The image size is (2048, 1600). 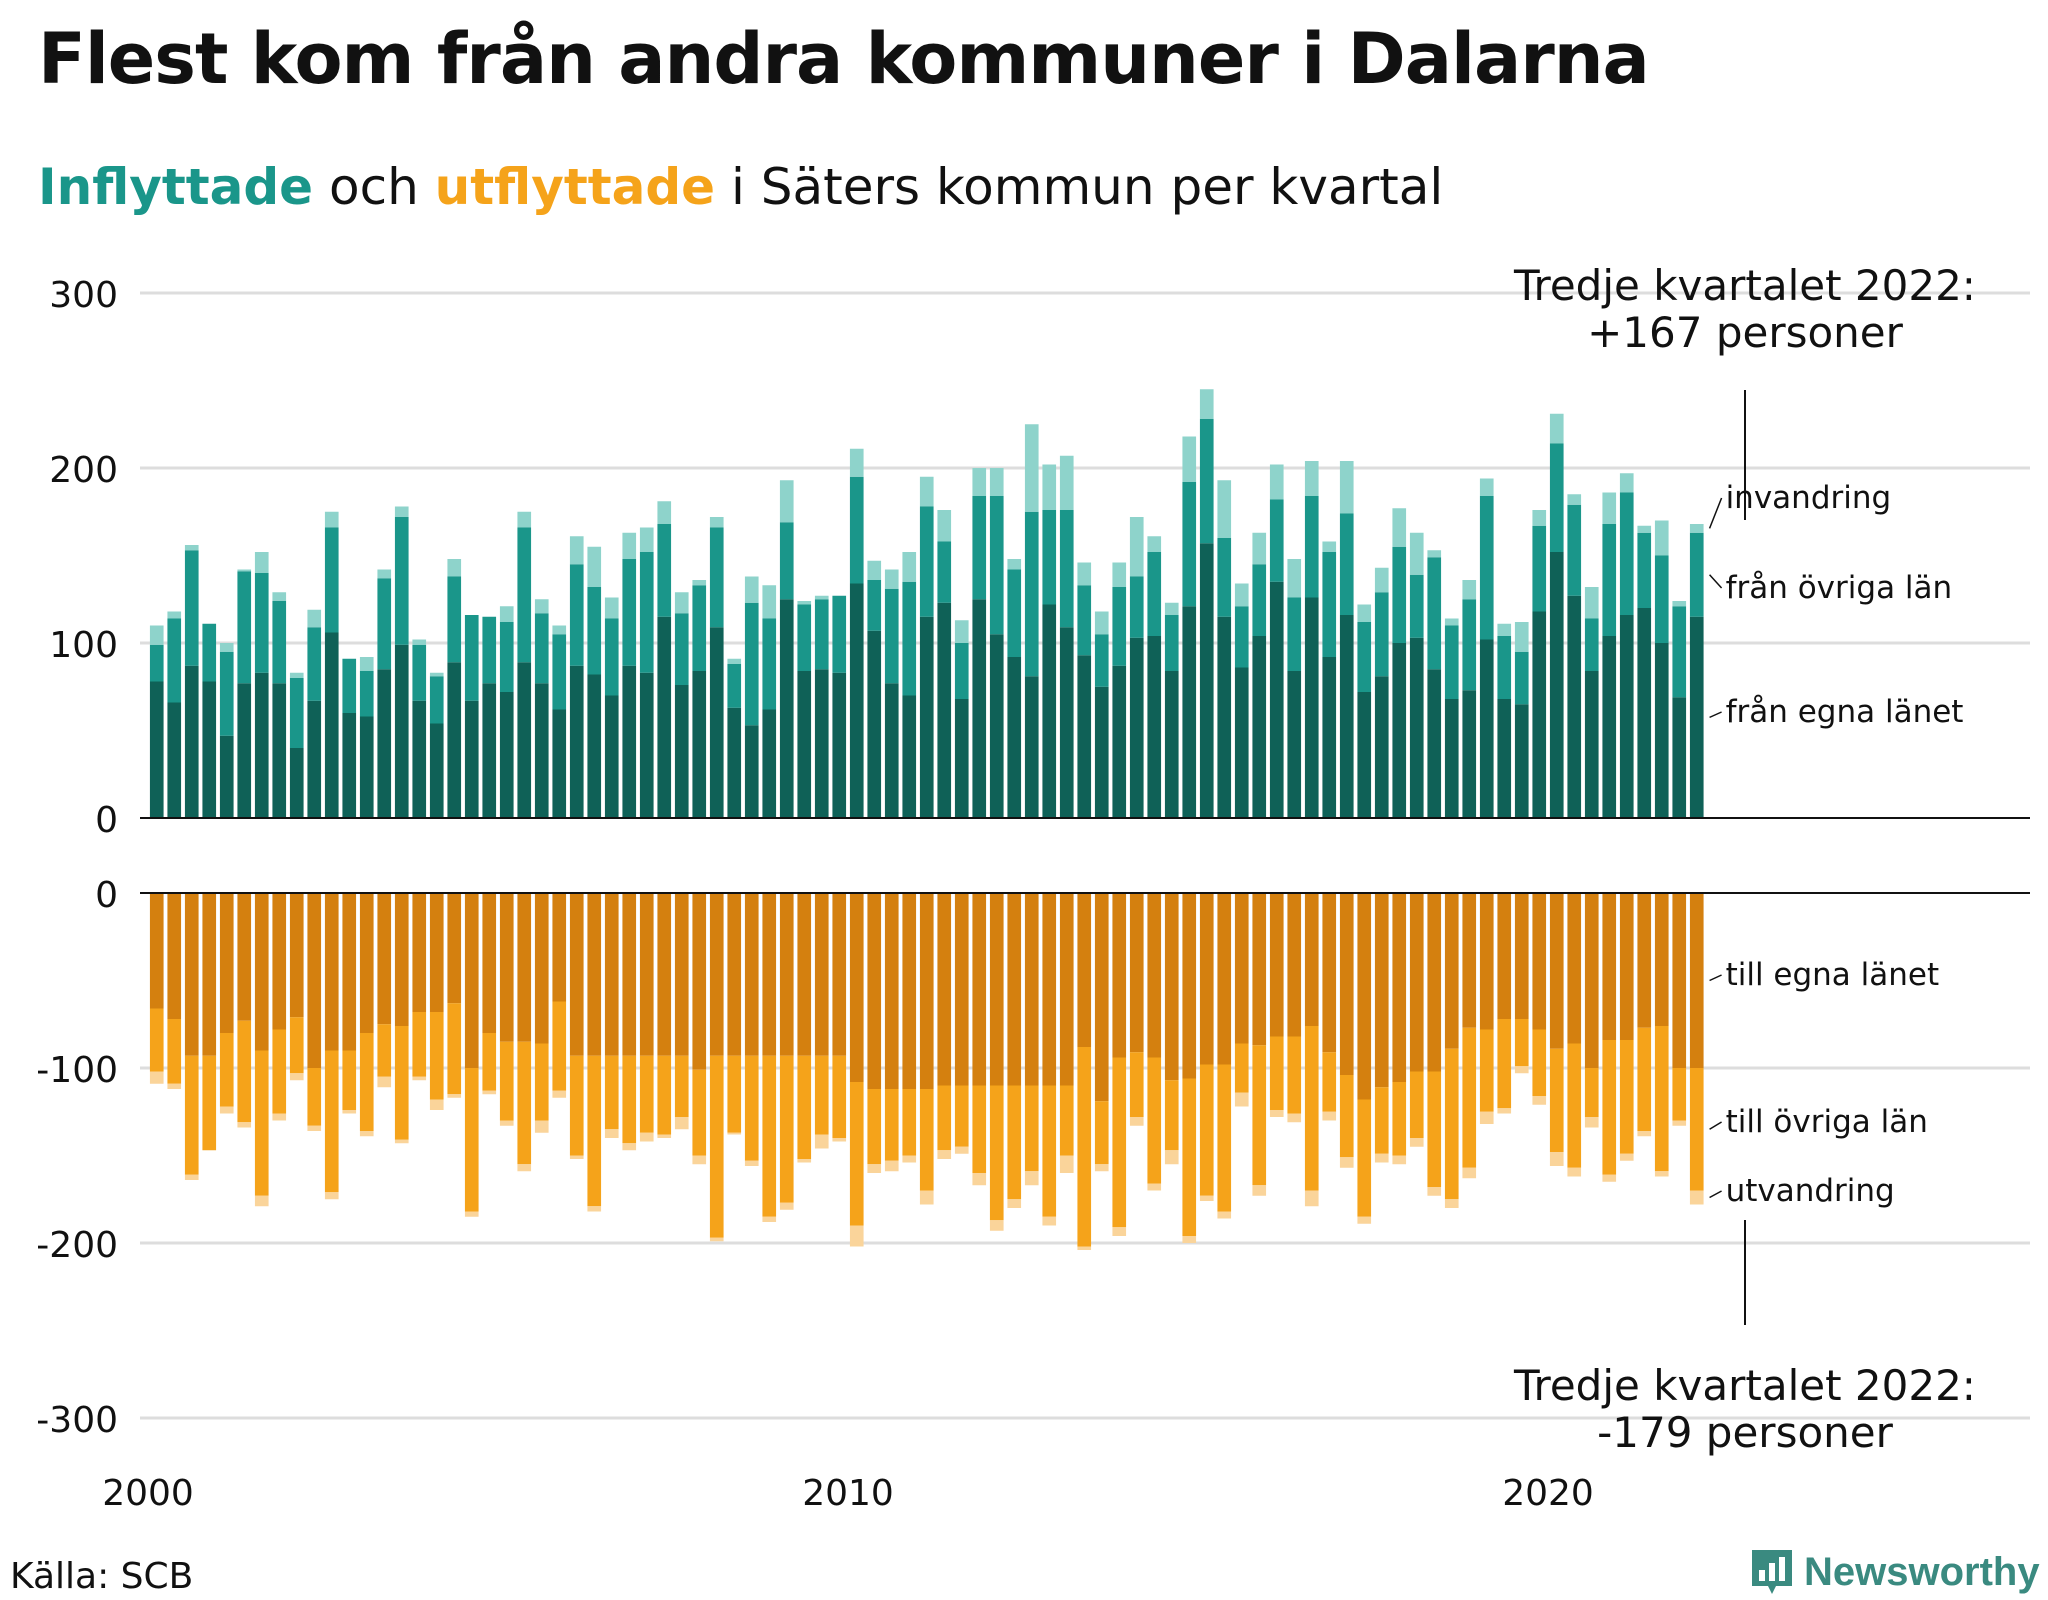 I want to click on subtitle-rest: i Säters kommun per kvartal, so click(x=1079, y=187).